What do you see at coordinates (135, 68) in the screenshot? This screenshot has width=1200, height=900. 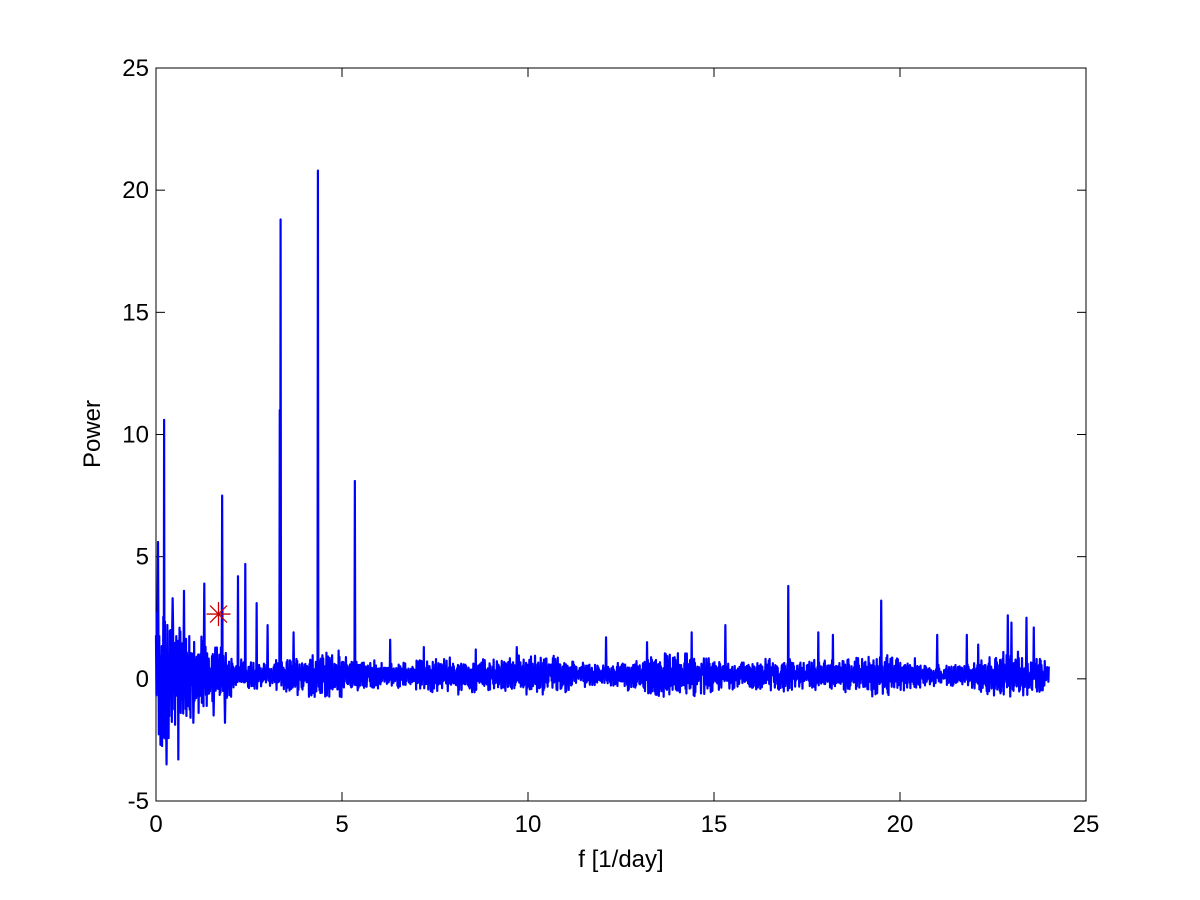 I see `y-tick-label: 25` at bounding box center [135, 68].